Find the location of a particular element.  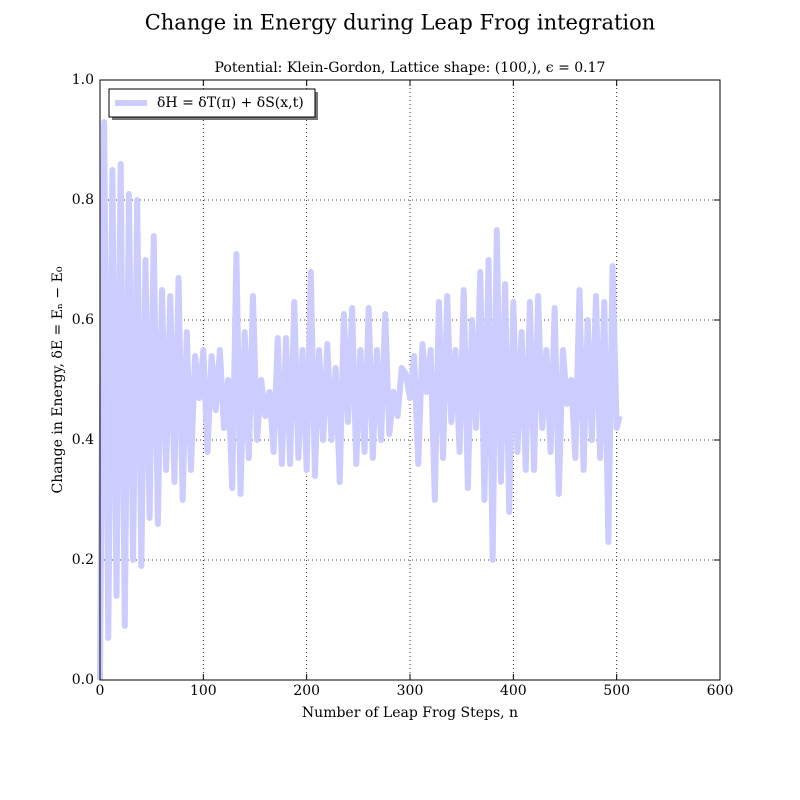

x-tick-label: 200 is located at coordinates (306, 691).